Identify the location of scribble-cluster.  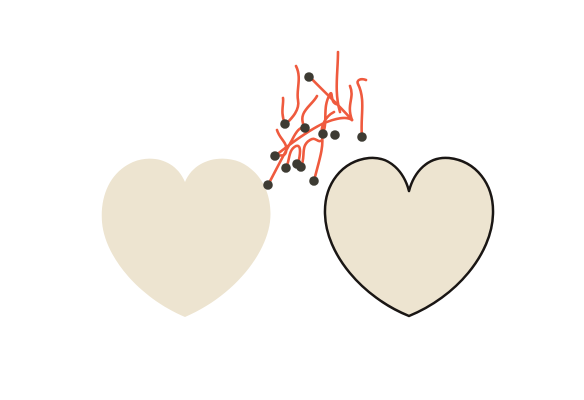
(315, 120).